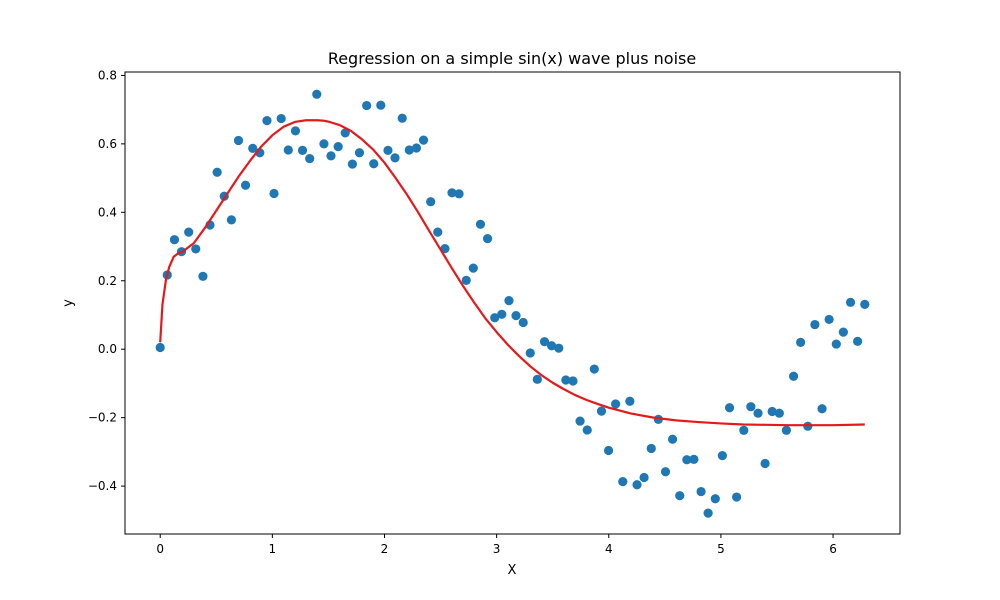  I want to click on x-tick-label: 6, so click(833, 549).